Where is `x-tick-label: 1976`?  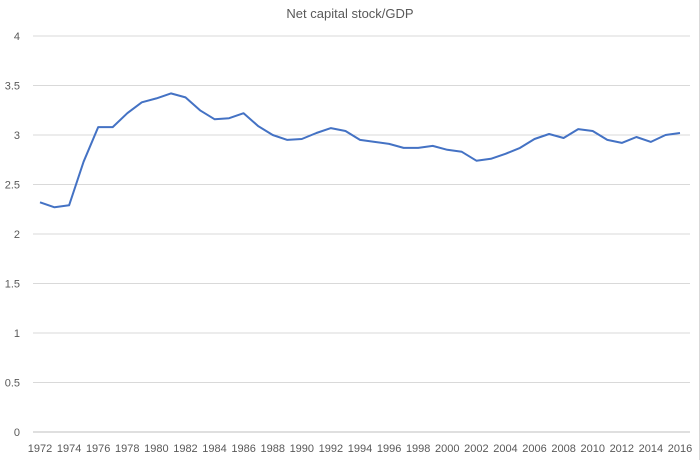 x-tick-label: 1976 is located at coordinates (98, 449).